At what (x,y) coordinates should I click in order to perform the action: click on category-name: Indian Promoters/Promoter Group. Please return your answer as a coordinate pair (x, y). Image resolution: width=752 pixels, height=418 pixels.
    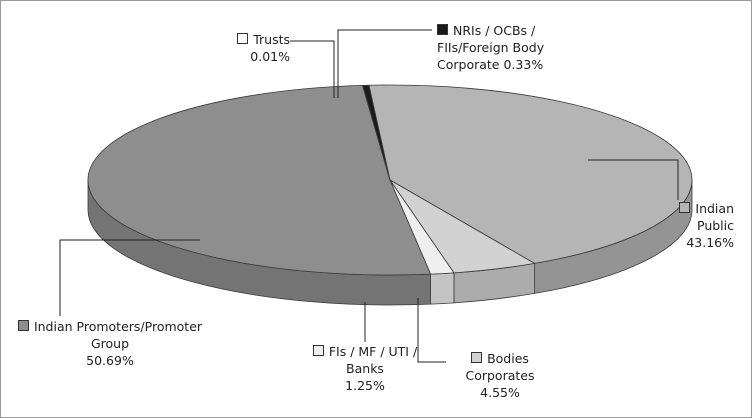
    Looking at the image, I should click on (118, 335).